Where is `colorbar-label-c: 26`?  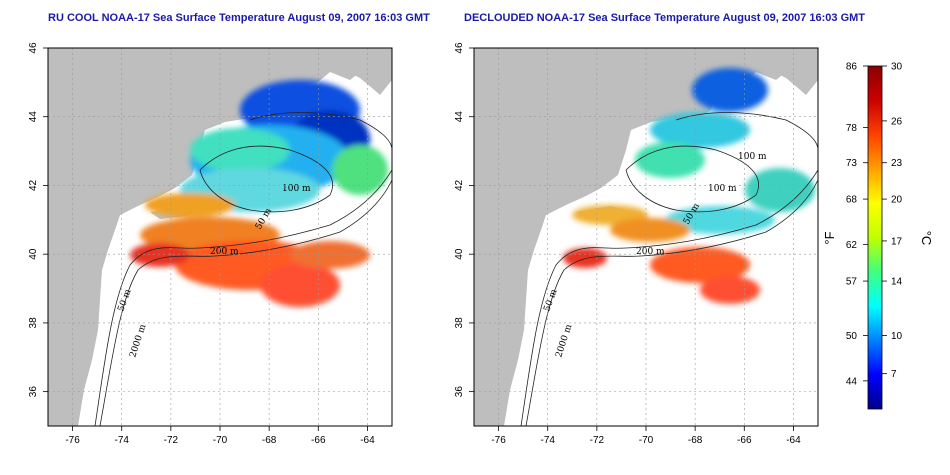 colorbar-label-c: 26 is located at coordinates (897, 121).